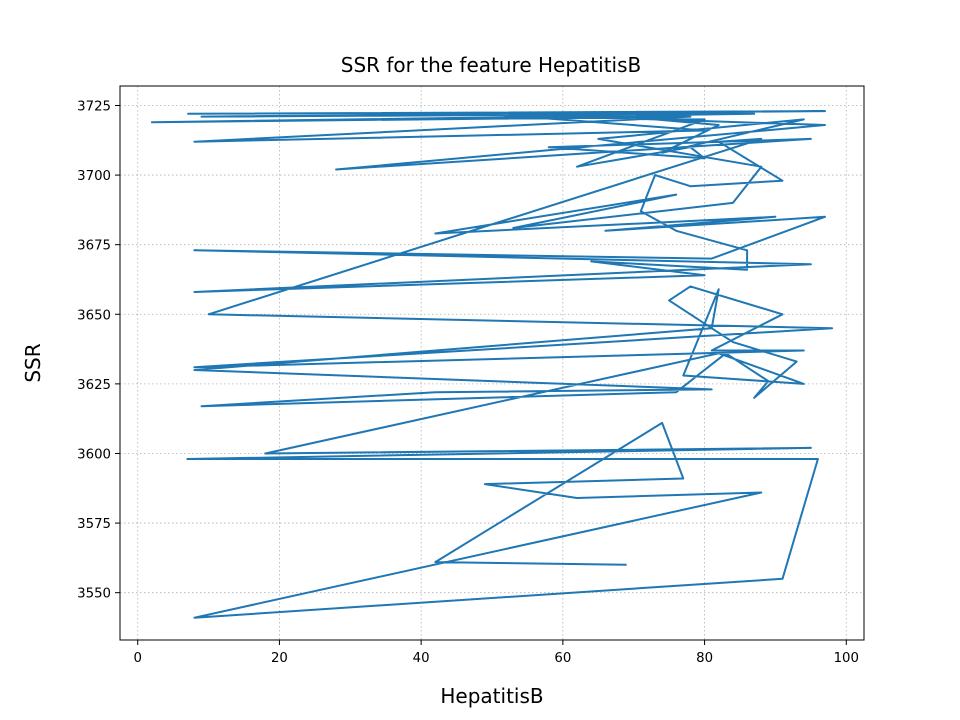 Image resolution: width=960 pixels, height=720 pixels. Describe the element at coordinates (279, 658) in the screenshot. I see `x-tick-label: 20` at that location.